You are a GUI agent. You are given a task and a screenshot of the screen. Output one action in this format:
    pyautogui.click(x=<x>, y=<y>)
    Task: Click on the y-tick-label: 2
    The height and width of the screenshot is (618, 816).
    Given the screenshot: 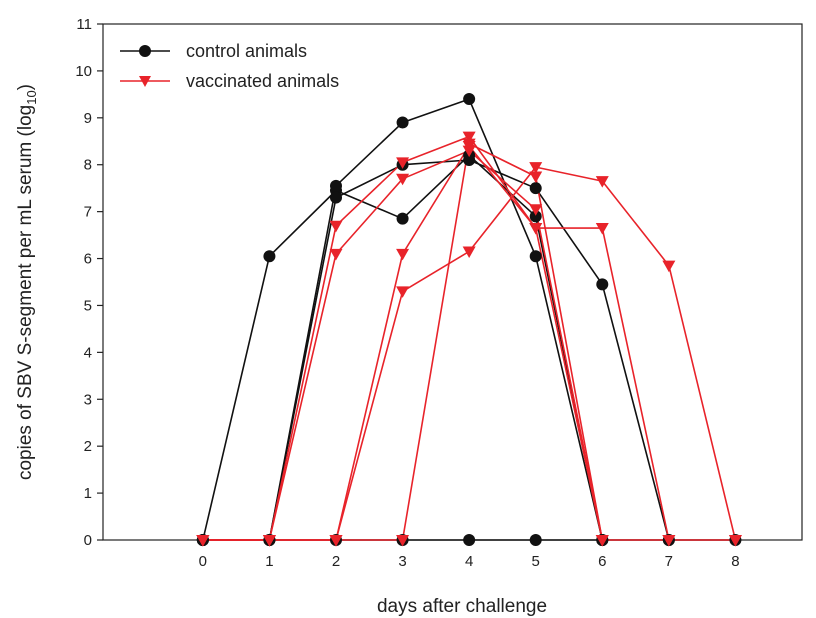 What is the action you would take?
    pyautogui.click(x=88, y=446)
    